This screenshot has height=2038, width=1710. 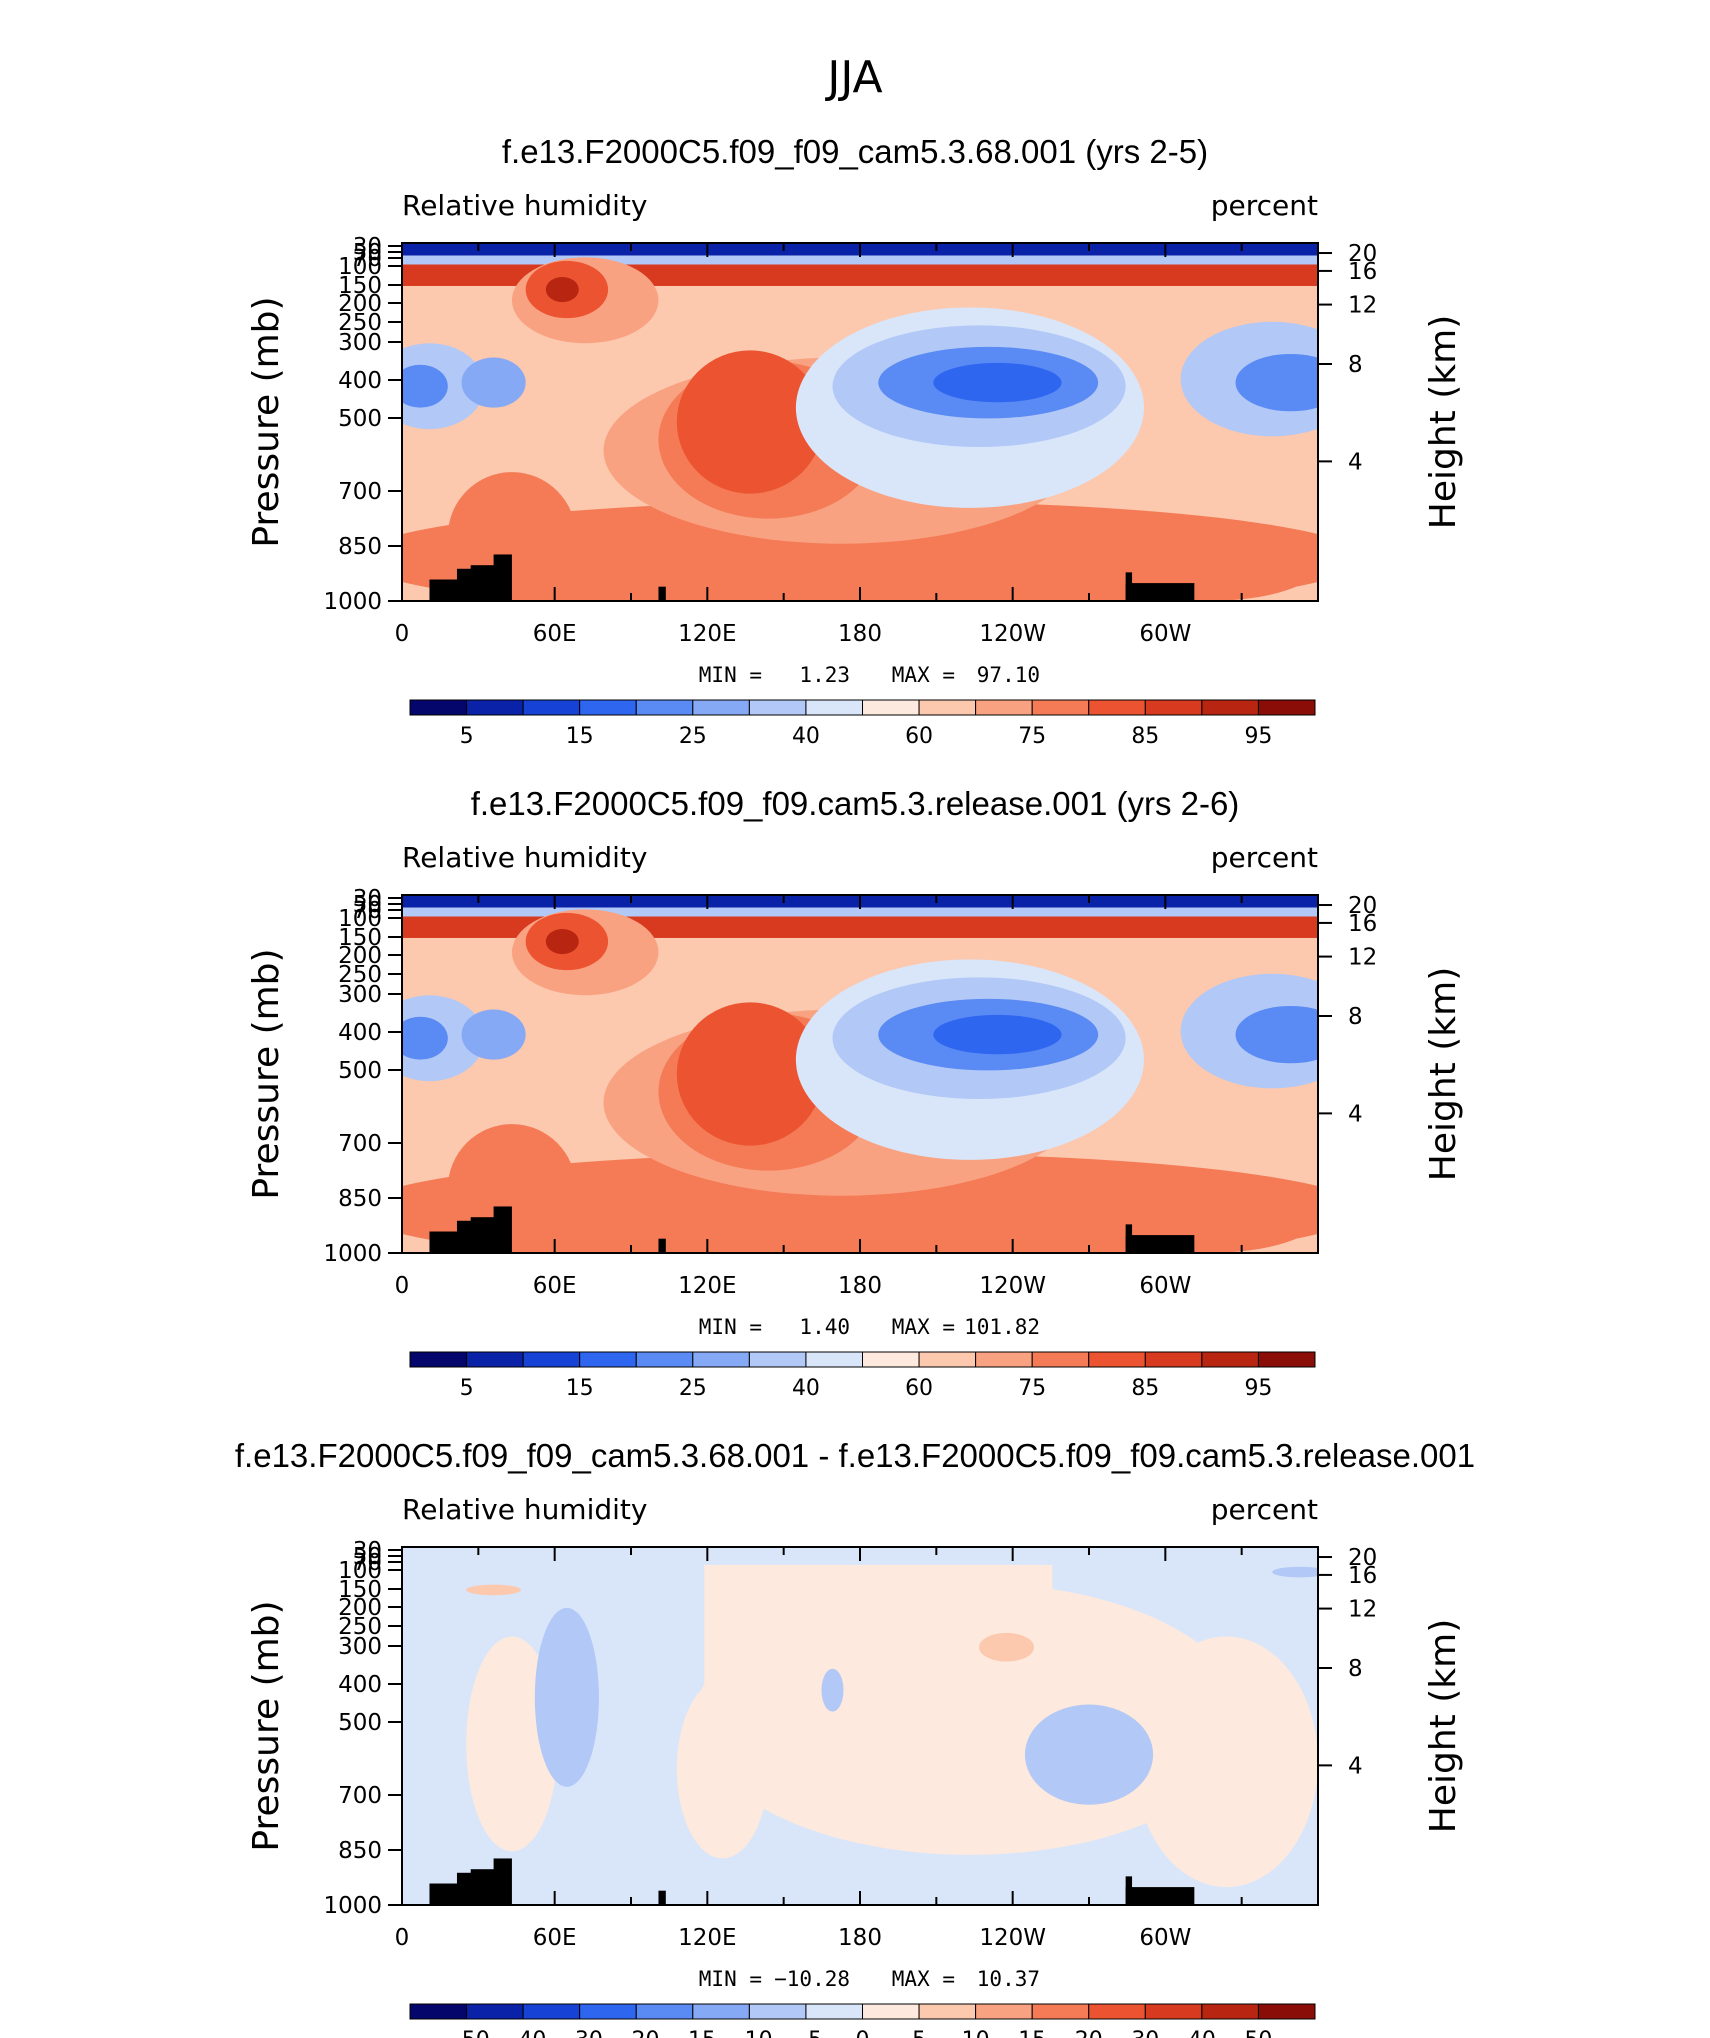 What do you see at coordinates (523, 2033) in the screenshot?
I see `colorbar-label: −40` at bounding box center [523, 2033].